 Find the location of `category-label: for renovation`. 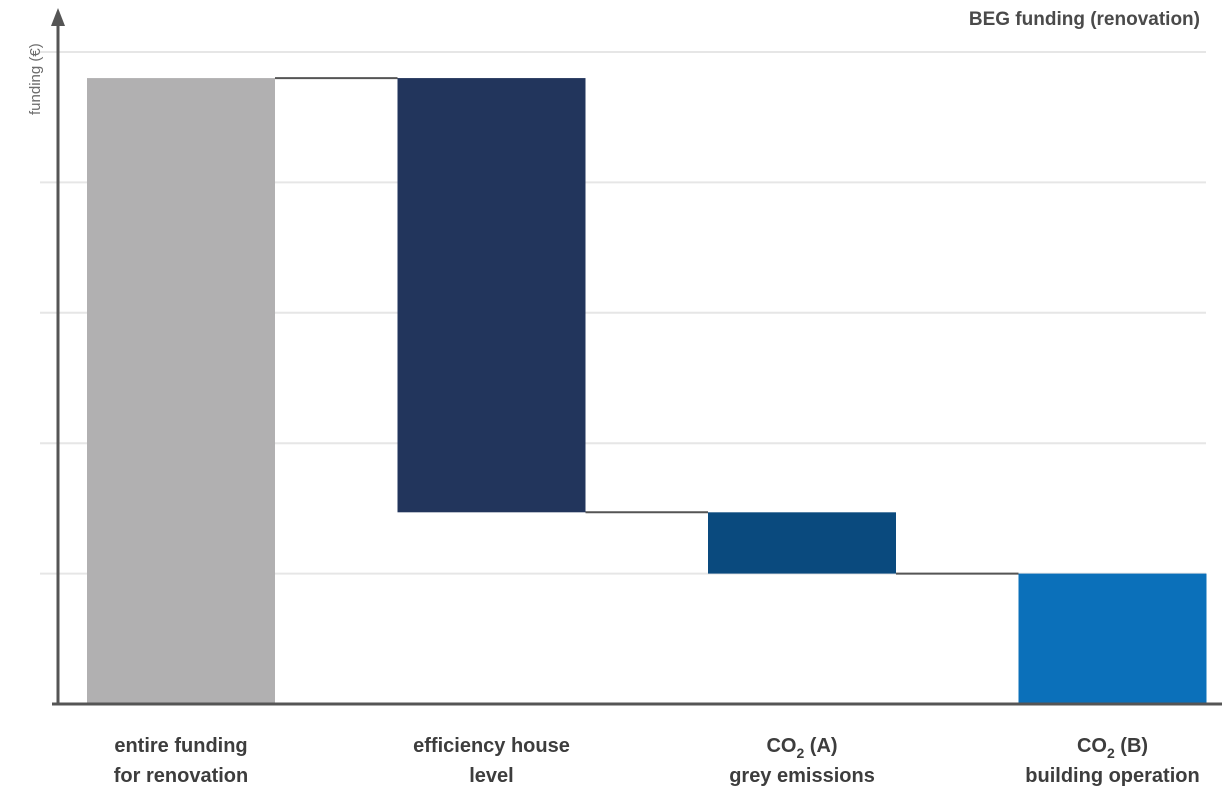

category-label: for renovation is located at coordinates (181, 776).